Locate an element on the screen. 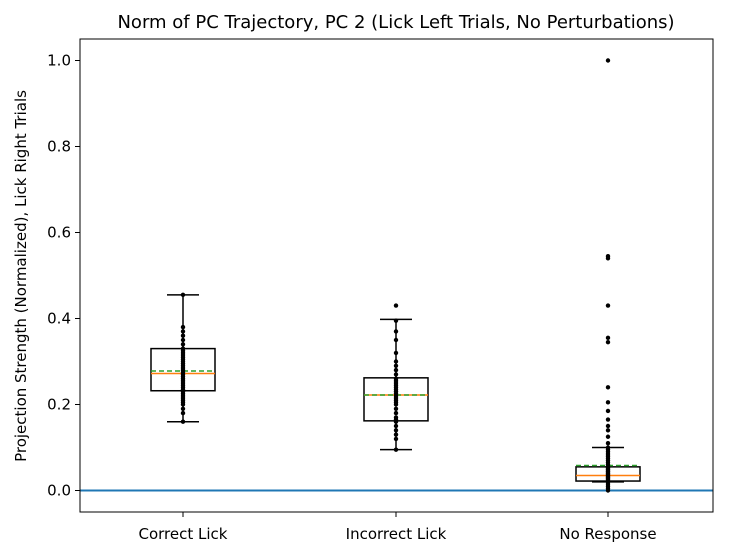 The image size is (743, 555). x-tick-label: Incorrect Lick is located at coordinates (396, 534).